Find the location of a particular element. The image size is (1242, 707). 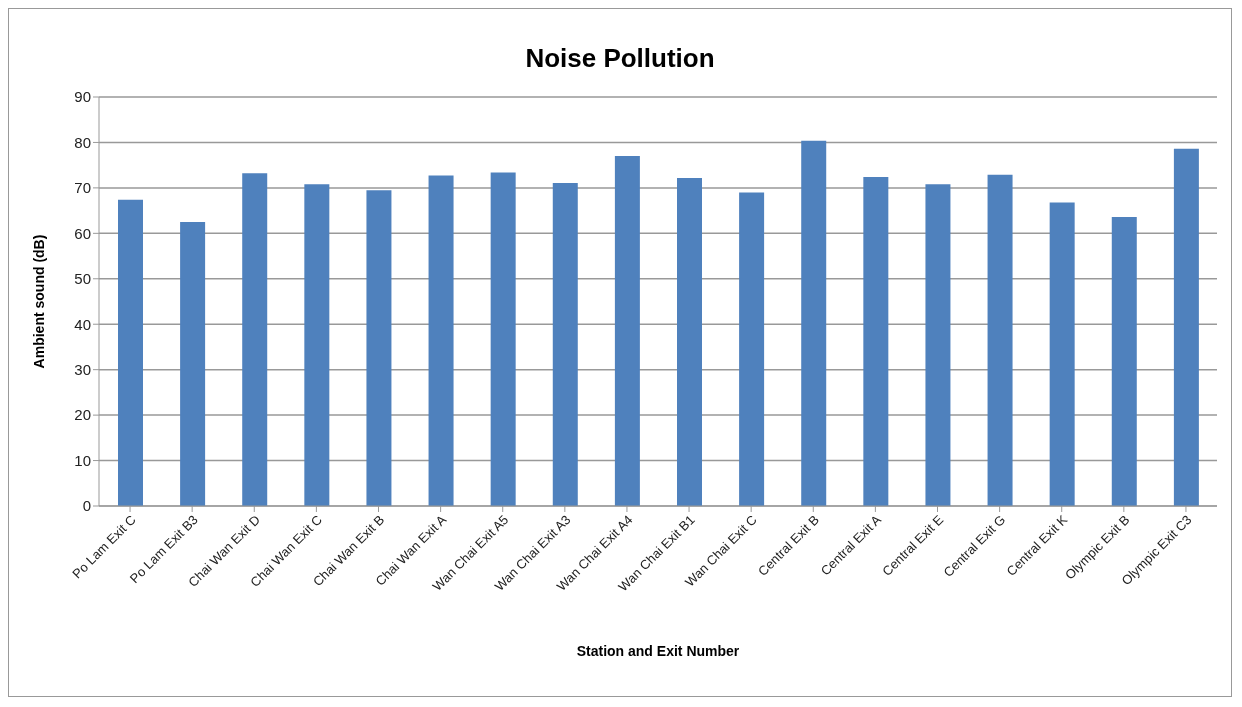

y-tick-label: 70 is located at coordinates (82, 188).